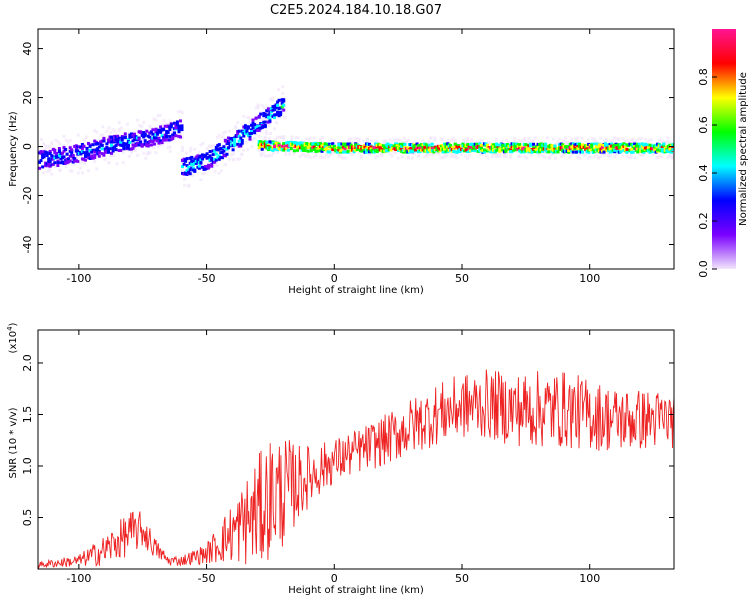 Image resolution: width=750 pixels, height=600 pixels. What do you see at coordinates (589, 578) in the screenshot?
I see `snr-x-tick-label: 100` at bounding box center [589, 578].